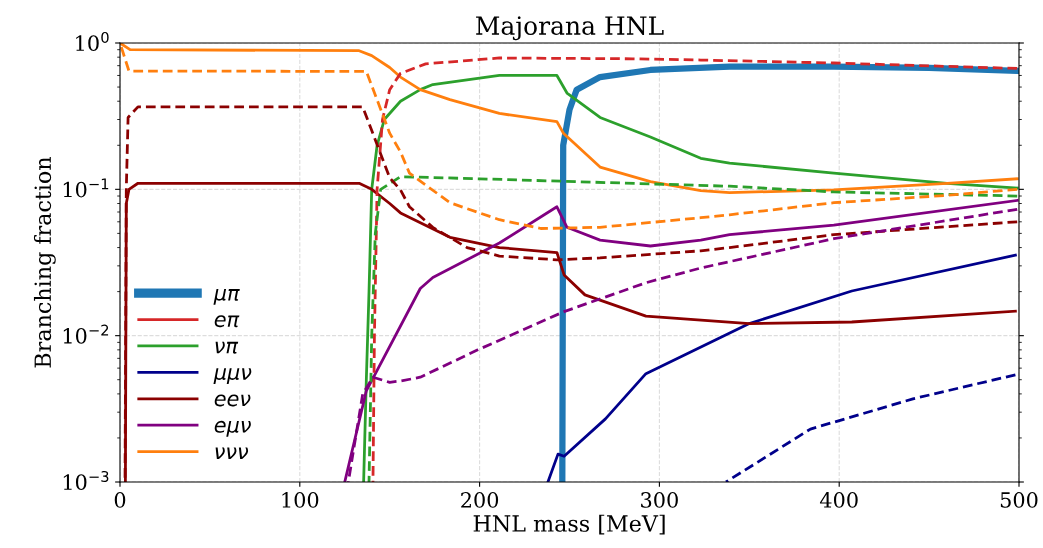  I want to click on x-tick-label: 0, so click(120, 500).